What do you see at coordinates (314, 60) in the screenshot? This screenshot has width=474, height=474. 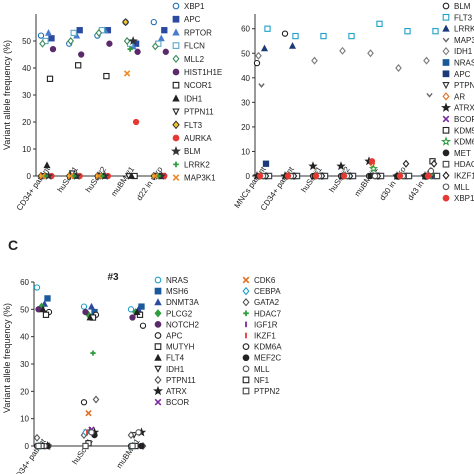 I see `data-point-idh1` at bounding box center [314, 60].